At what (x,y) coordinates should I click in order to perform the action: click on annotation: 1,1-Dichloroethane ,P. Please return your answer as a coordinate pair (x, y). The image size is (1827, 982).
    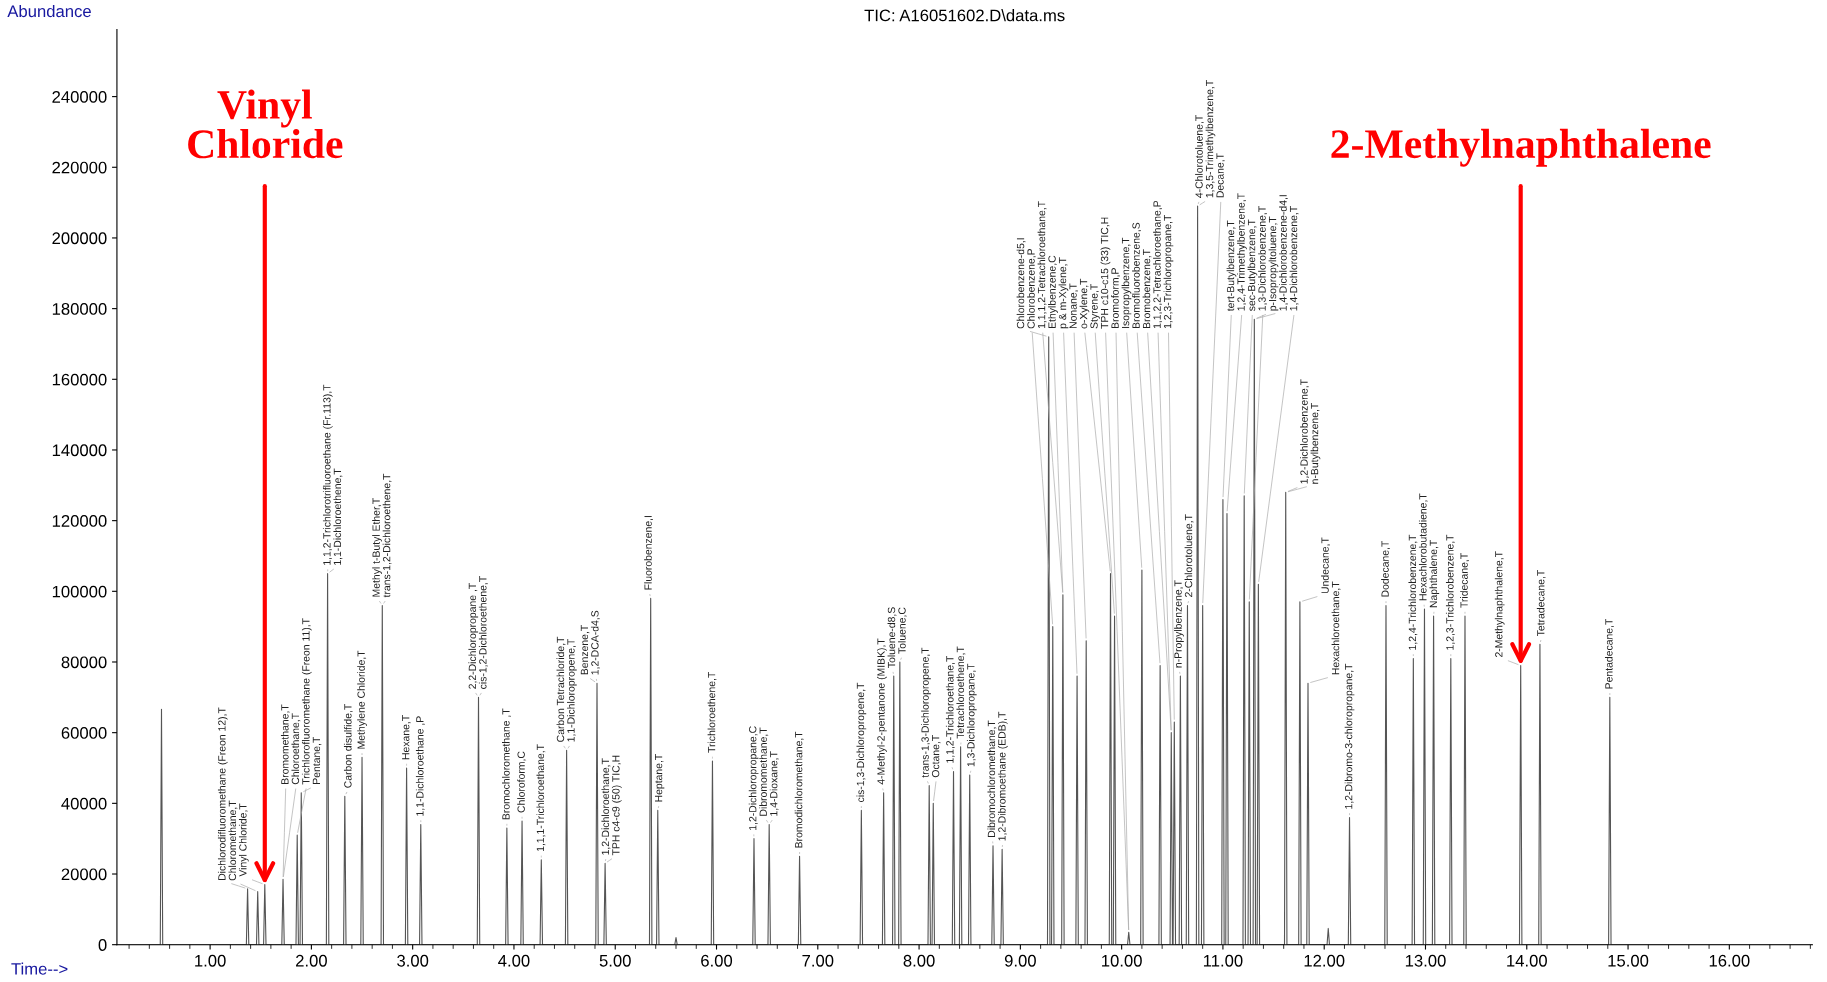
    Looking at the image, I should click on (420, 766).